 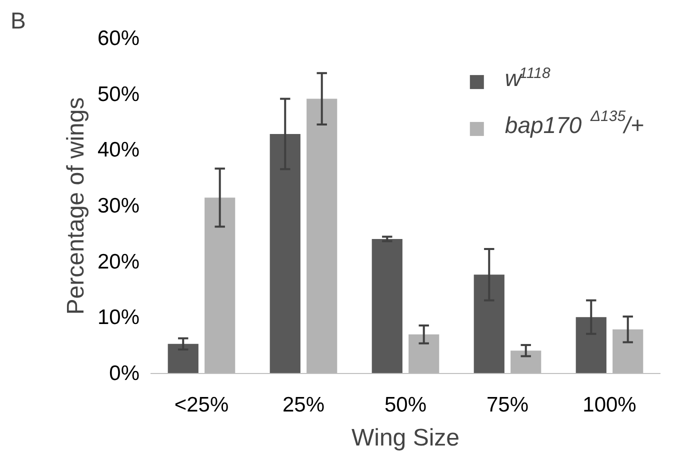 What do you see at coordinates (609, 405) in the screenshot?
I see `x-tick-label: 100%` at bounding box center [609, 405].